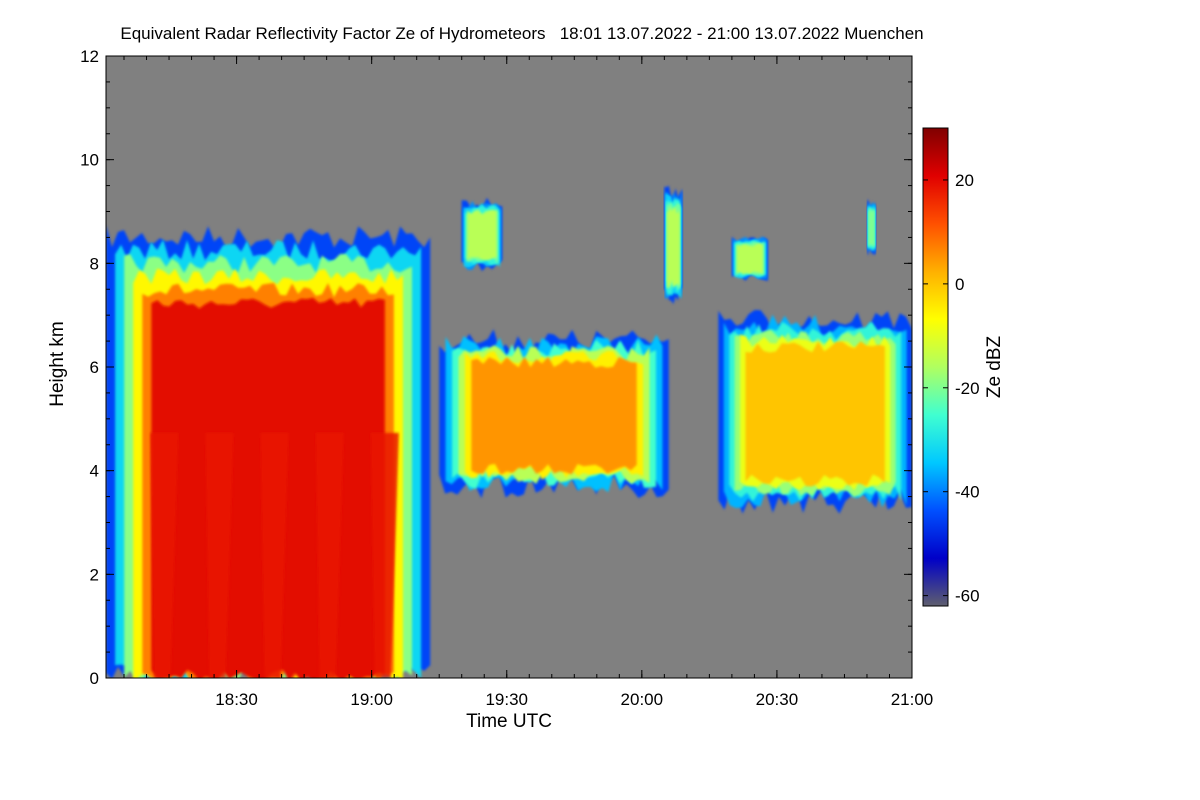  I want to click on colorbar-tick-label: 0, so click(959, 284).